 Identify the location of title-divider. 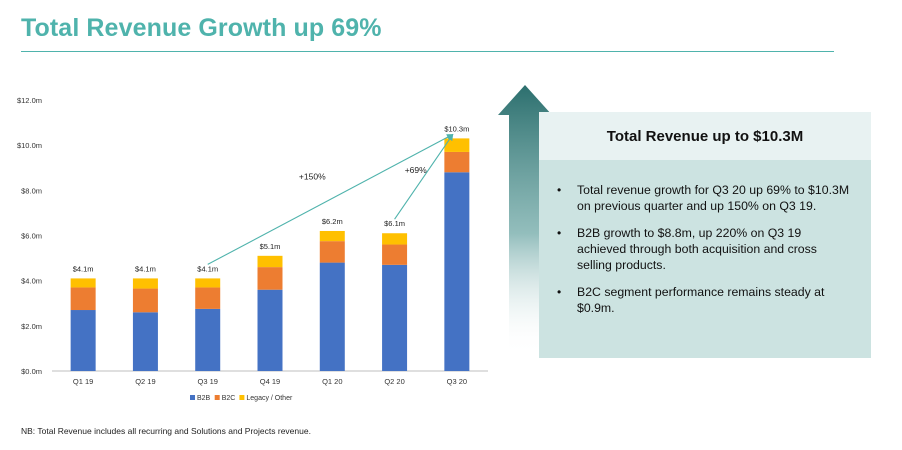
(427, 51).